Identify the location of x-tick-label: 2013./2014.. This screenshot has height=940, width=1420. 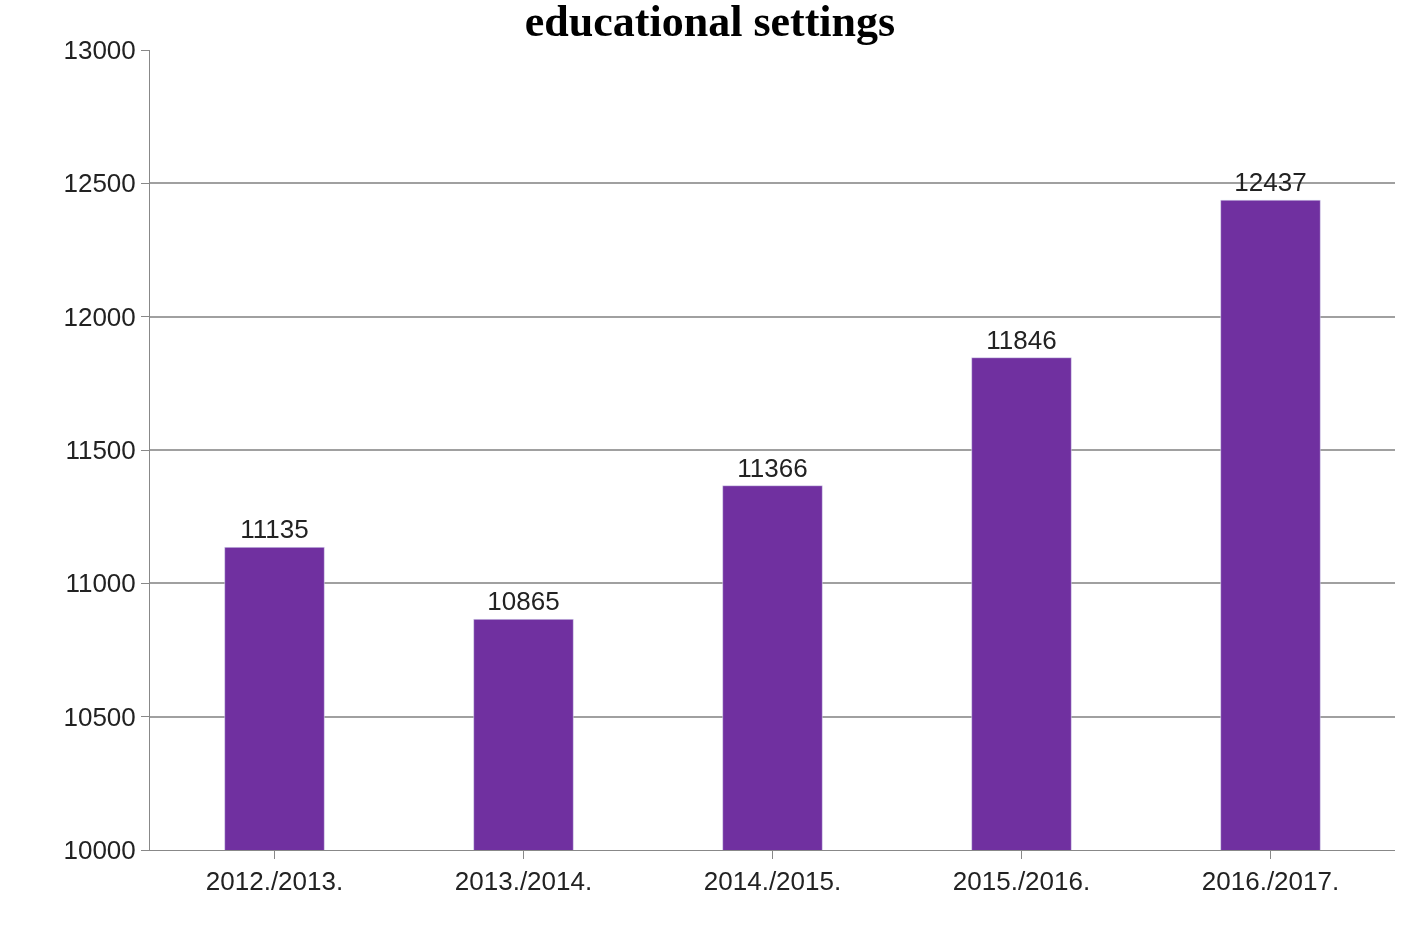
(523, 881).